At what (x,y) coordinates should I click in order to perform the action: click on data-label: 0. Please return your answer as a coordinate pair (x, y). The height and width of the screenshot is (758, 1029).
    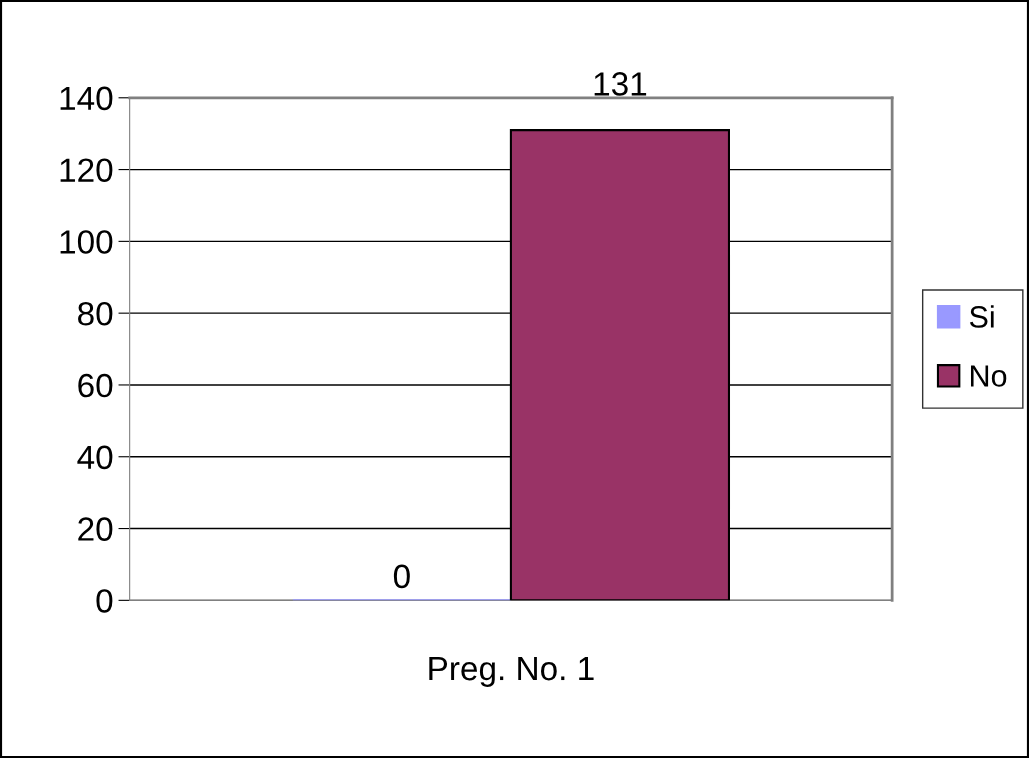
    Looking at the image, I should click on (401, 576).